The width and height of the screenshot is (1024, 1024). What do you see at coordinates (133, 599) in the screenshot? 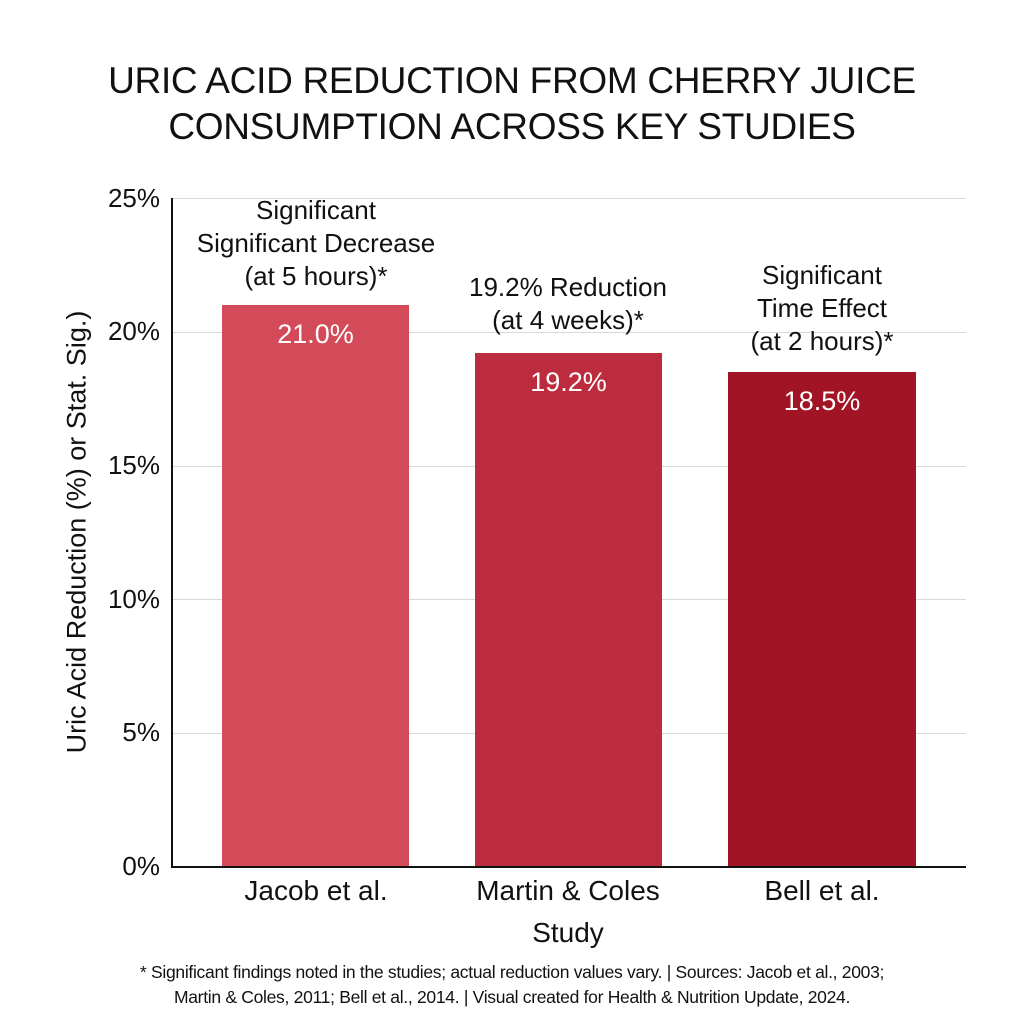
I see `y-tick-10: 10%` at bounding box center [133, 599].